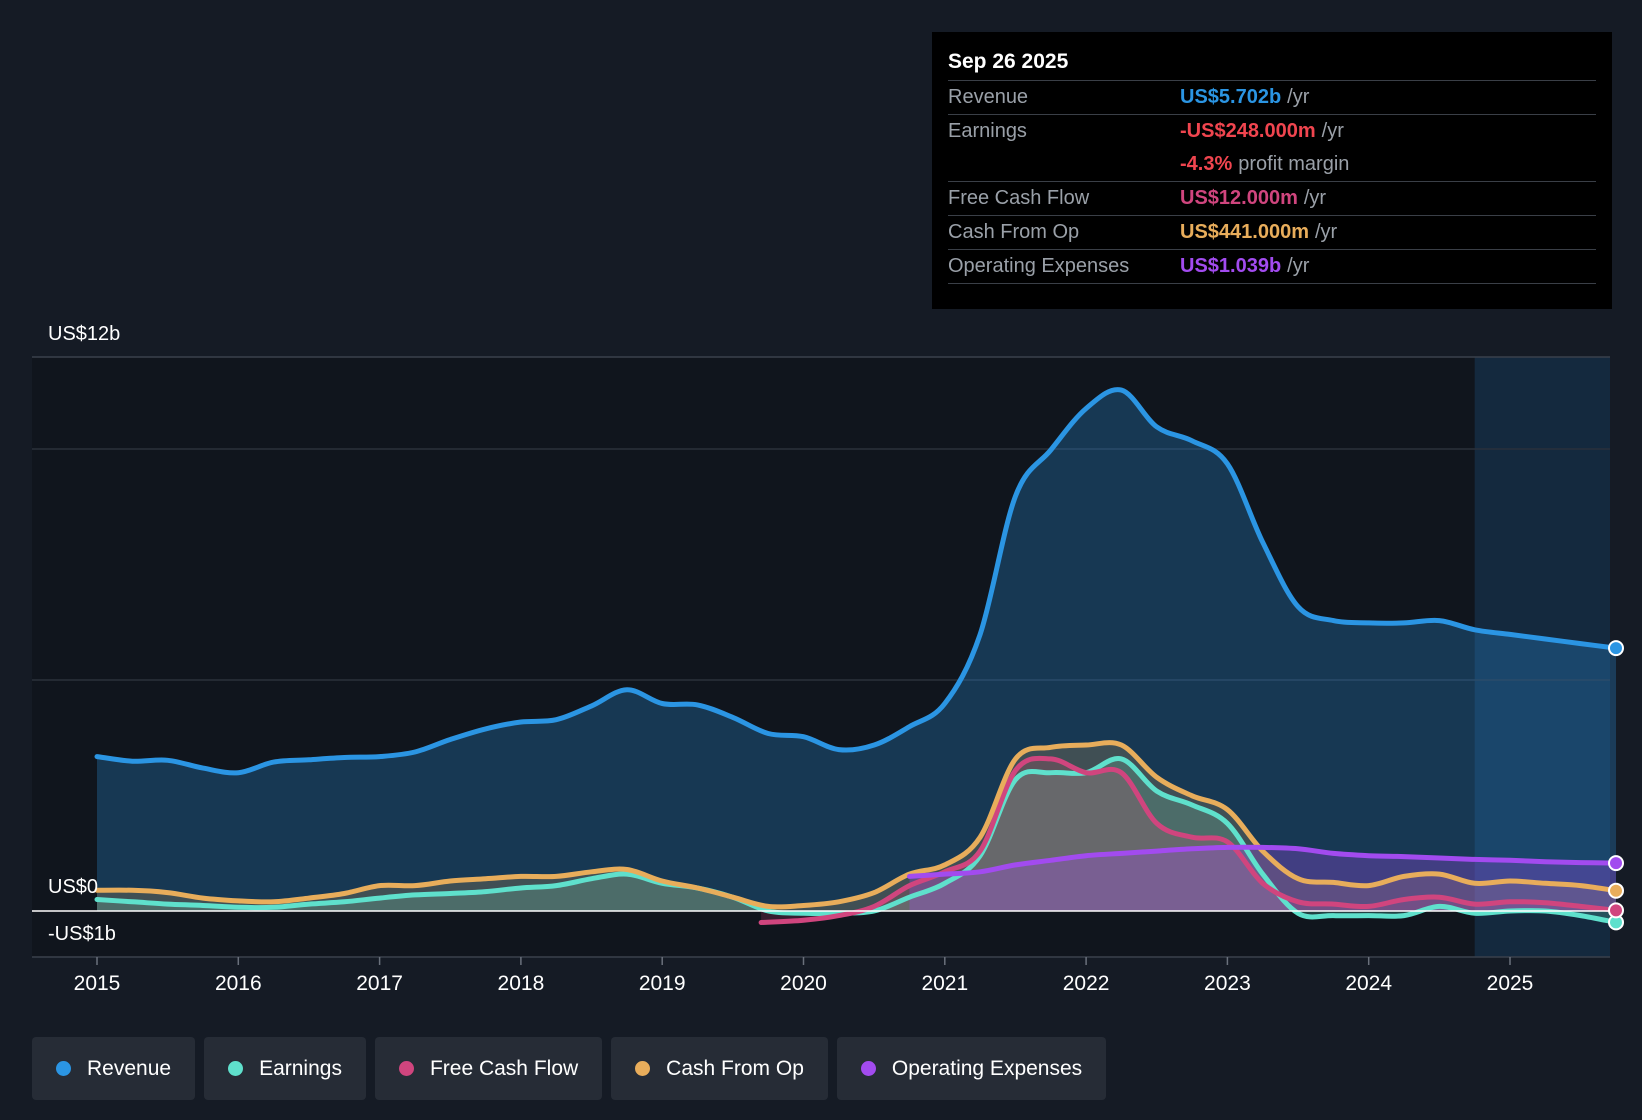 The image size is (1642, 1120). I want to click on line-cash_from_op, so click(856, 825).